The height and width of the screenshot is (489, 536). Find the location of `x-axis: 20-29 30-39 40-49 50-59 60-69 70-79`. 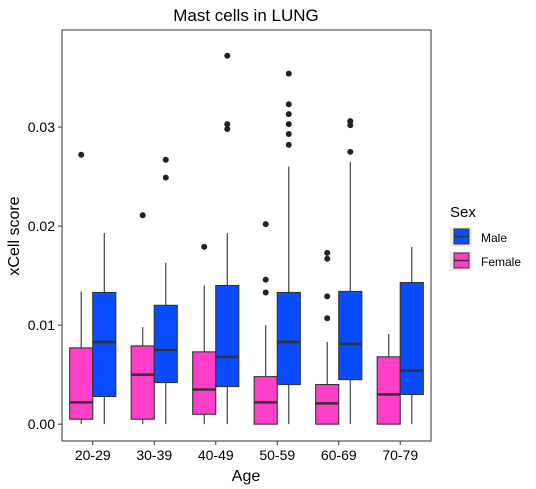

x-axis: 20-29 30-39 40-49 50-59 60-69 70-79 is located at coordinates (246, 452).